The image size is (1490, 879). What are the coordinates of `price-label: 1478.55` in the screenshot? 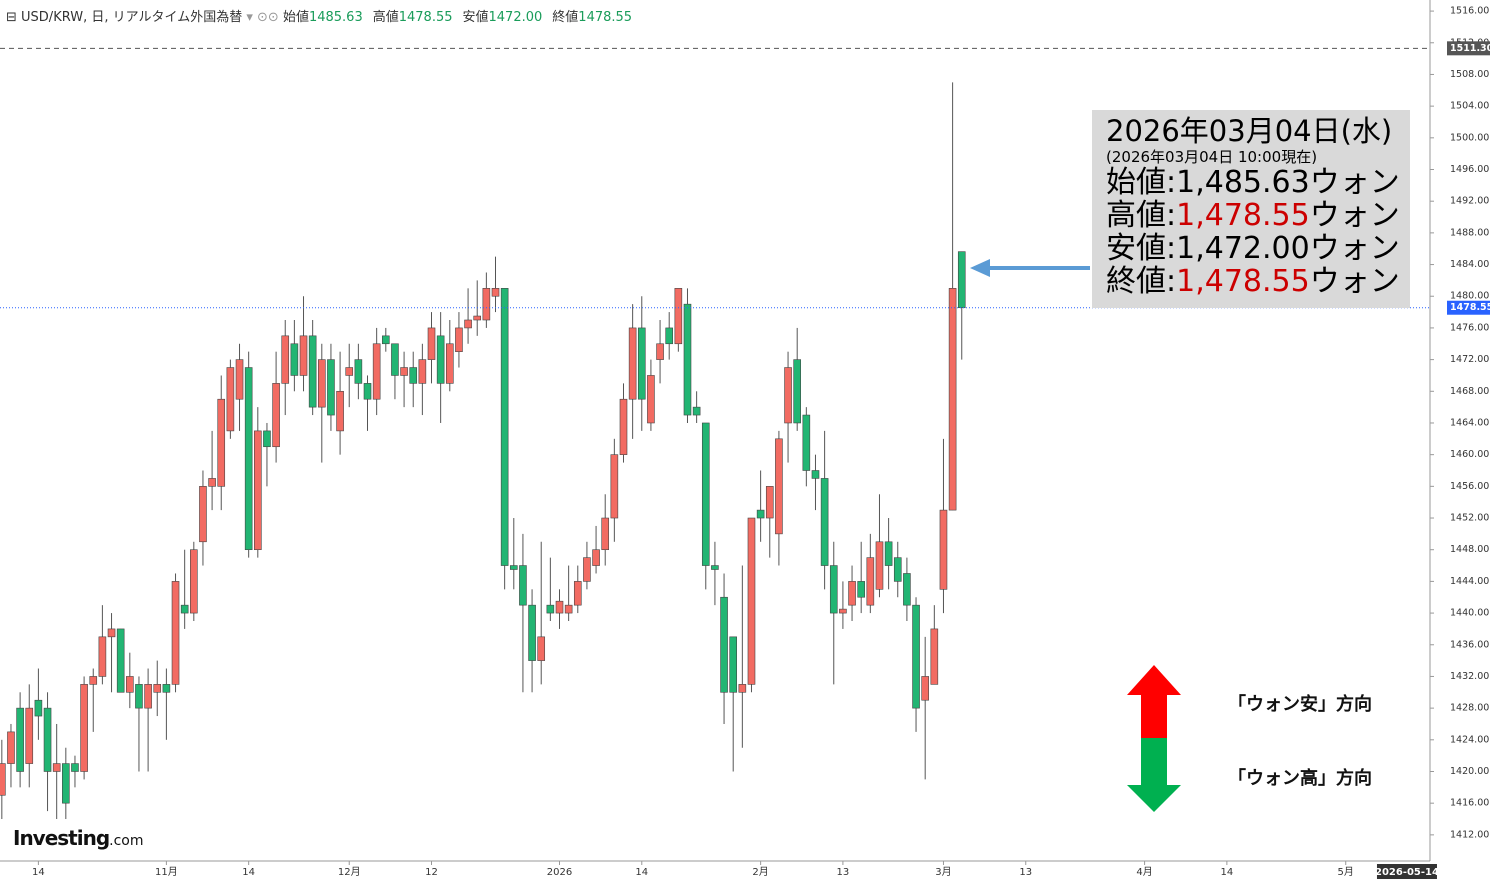 It's located at (1470, 307).